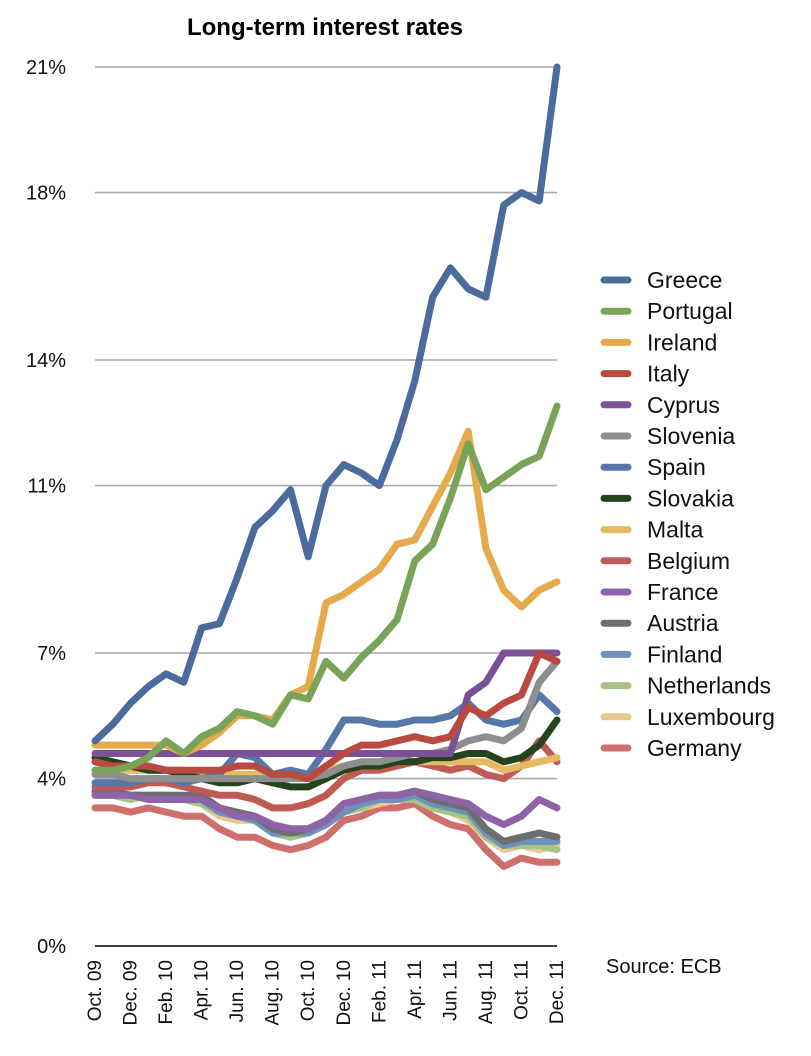 The height and width of the screenshot is (1056, 811). I want to click on series-line-belgium, so click(326, 774).